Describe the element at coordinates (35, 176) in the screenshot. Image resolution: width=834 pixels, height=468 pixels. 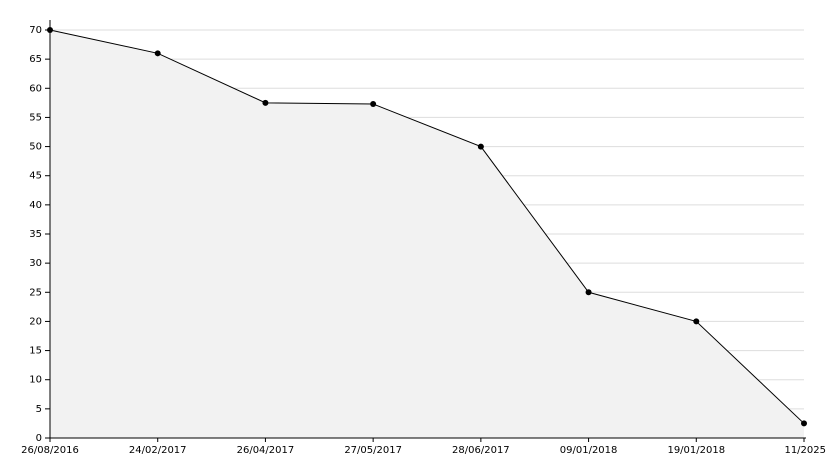
I see `y-tick-label: 45` at that location.